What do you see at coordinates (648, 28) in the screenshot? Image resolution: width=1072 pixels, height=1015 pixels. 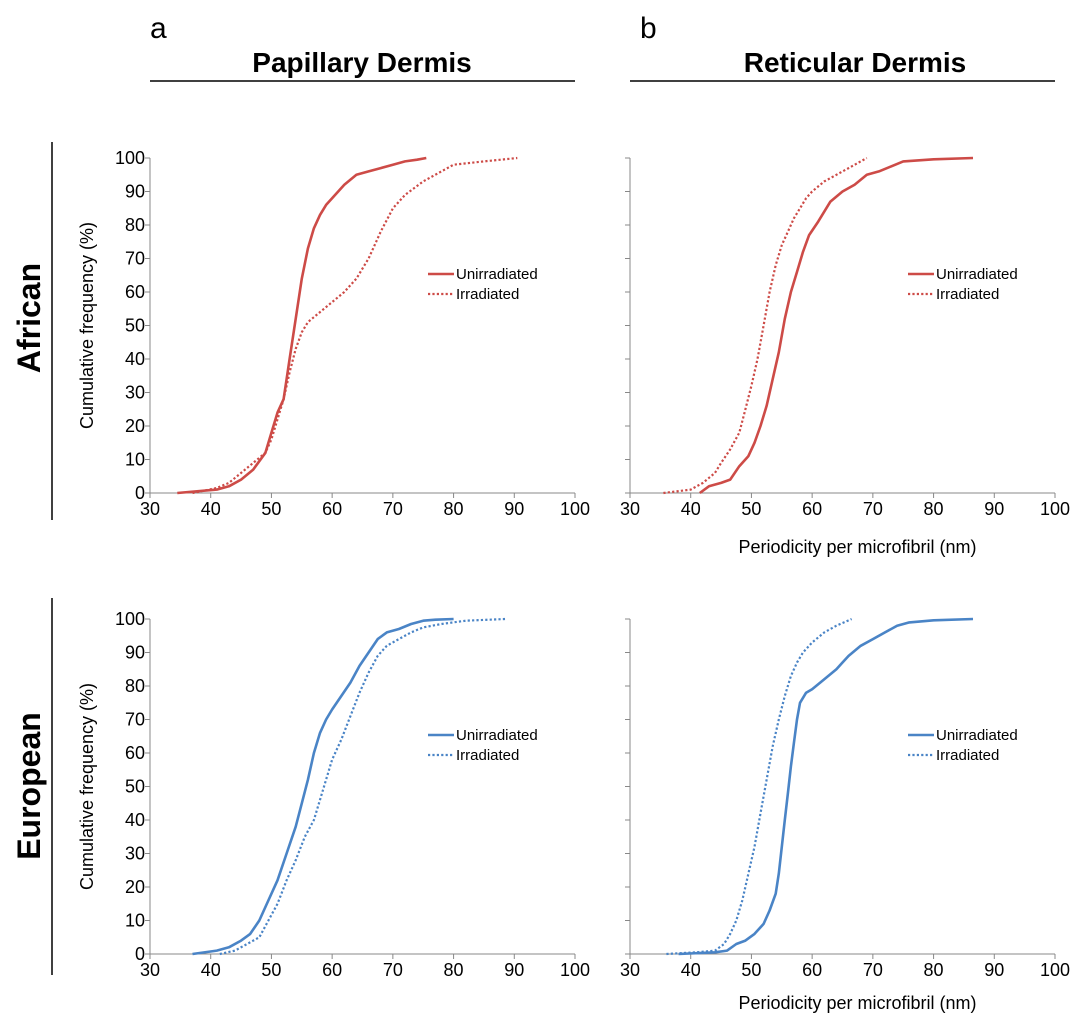 I see `panel-letter-b: b` at bounding box center [648, 28].